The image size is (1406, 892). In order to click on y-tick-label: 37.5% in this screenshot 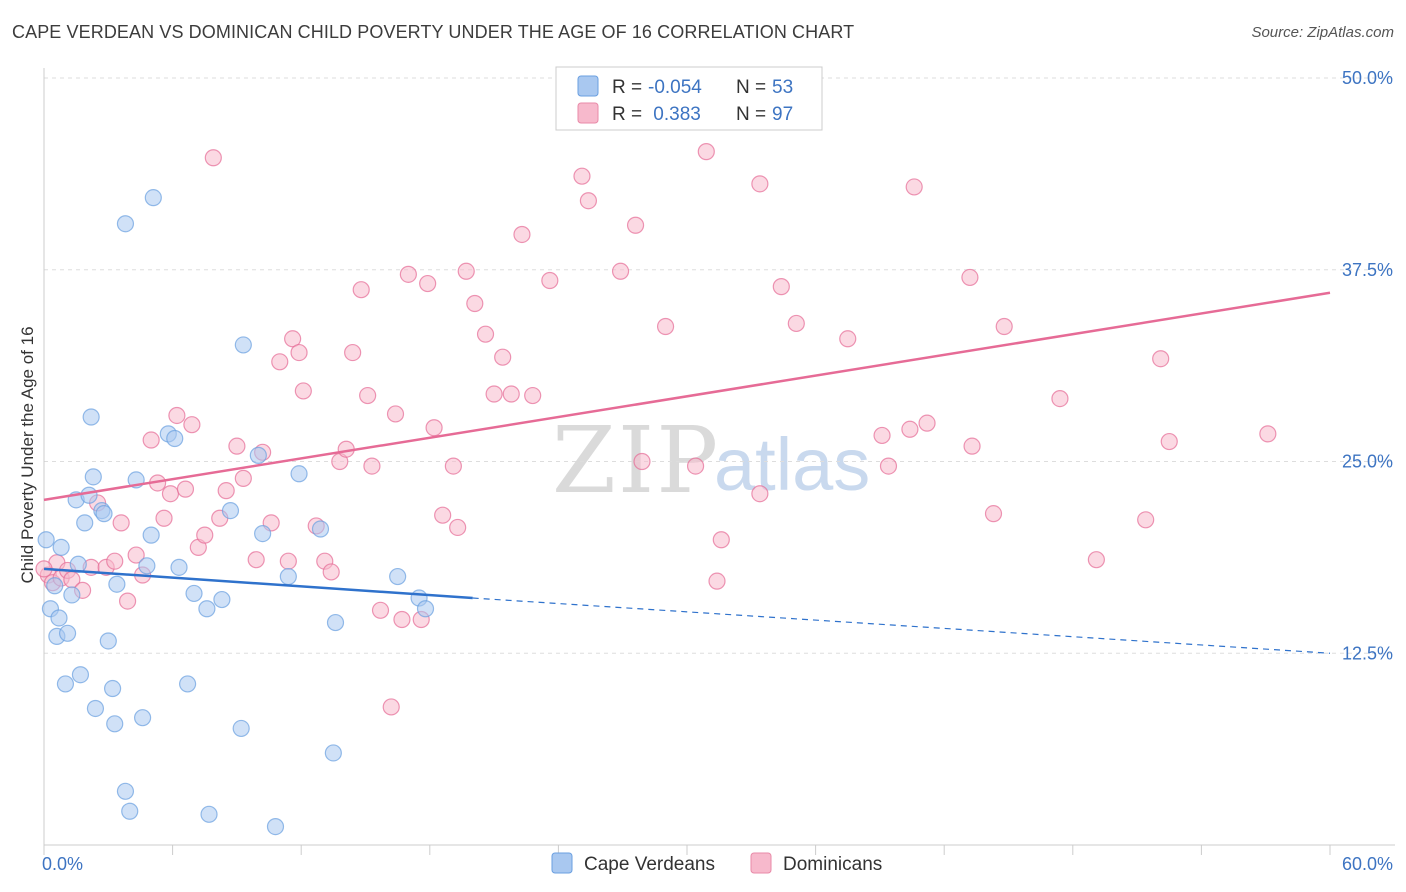, I will do `click(1367, 270)`.